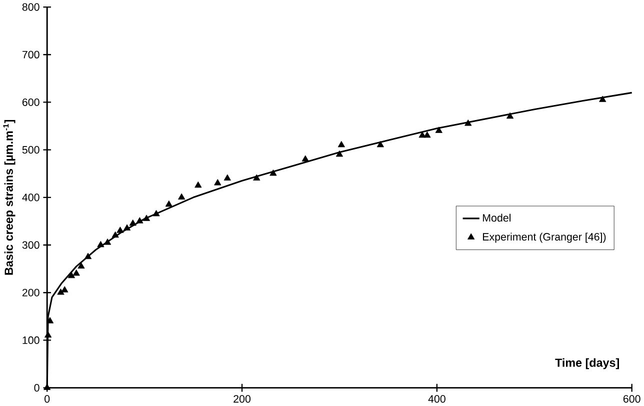 This screenshot has height=406, width=644. What do you see at coordinates (496, 218) in the screenshot?
I see `legend-label: Model` at bounding box center [496, 218].